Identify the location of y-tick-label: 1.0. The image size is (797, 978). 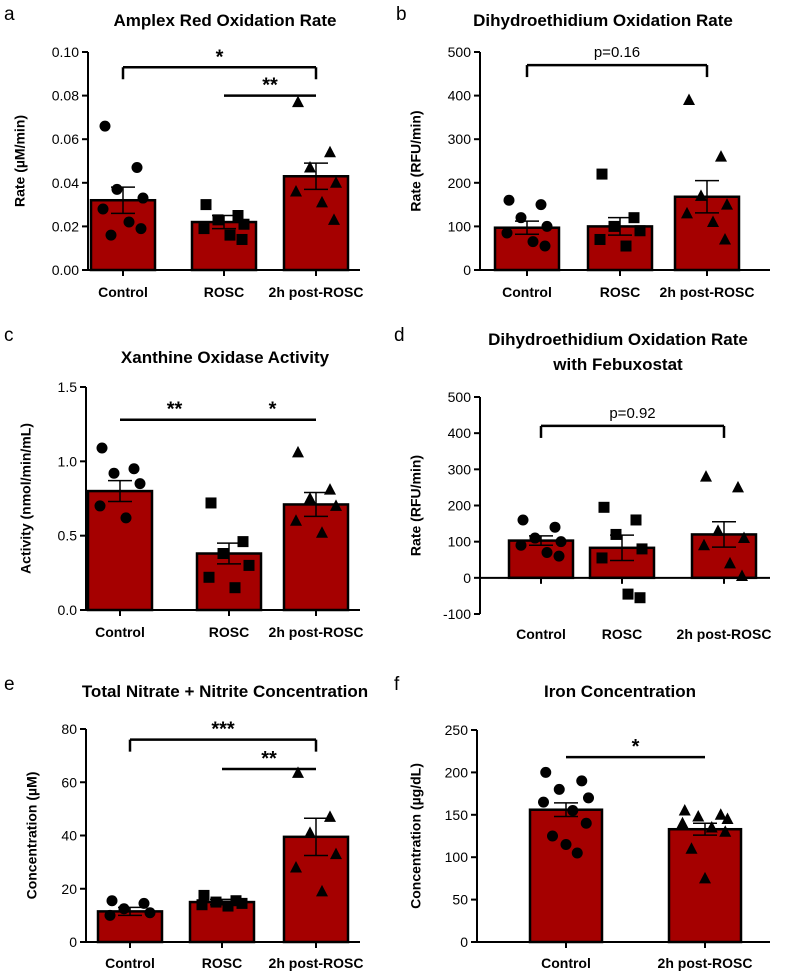
(68, 461).